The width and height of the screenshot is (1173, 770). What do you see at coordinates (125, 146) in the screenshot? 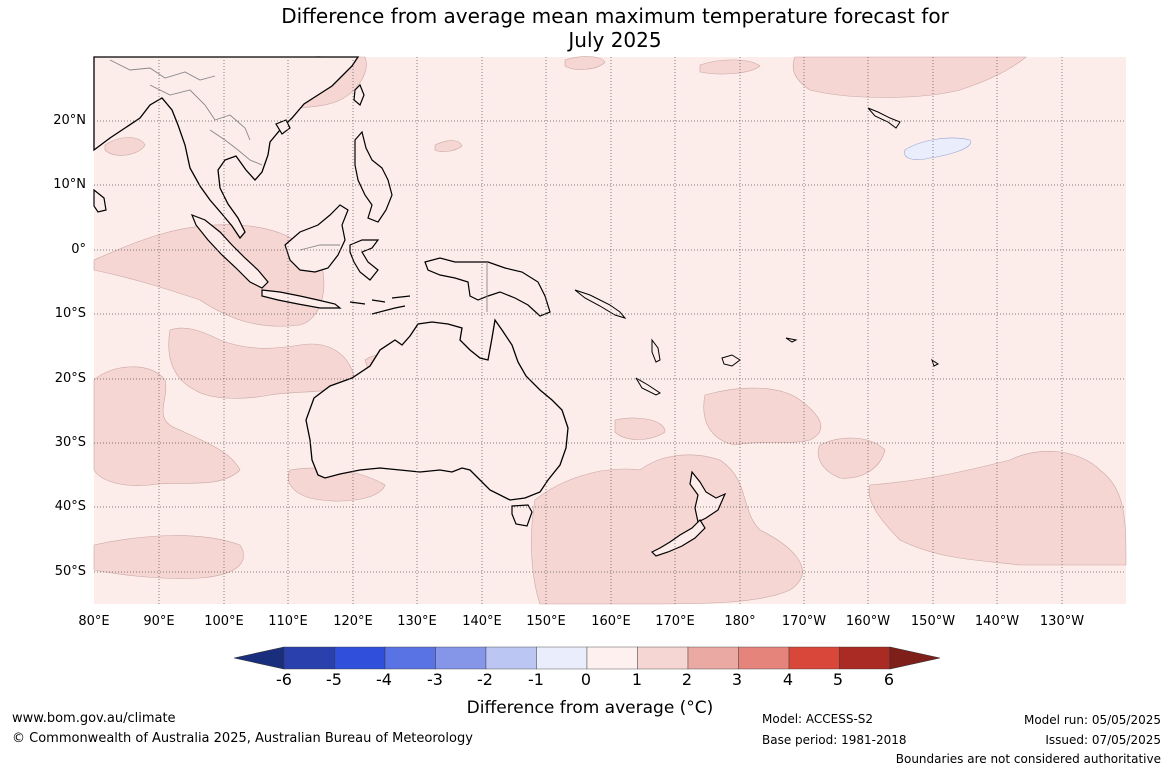
I see `anomaly-region-bay-of-bengal` at bounding box center [125, 146].